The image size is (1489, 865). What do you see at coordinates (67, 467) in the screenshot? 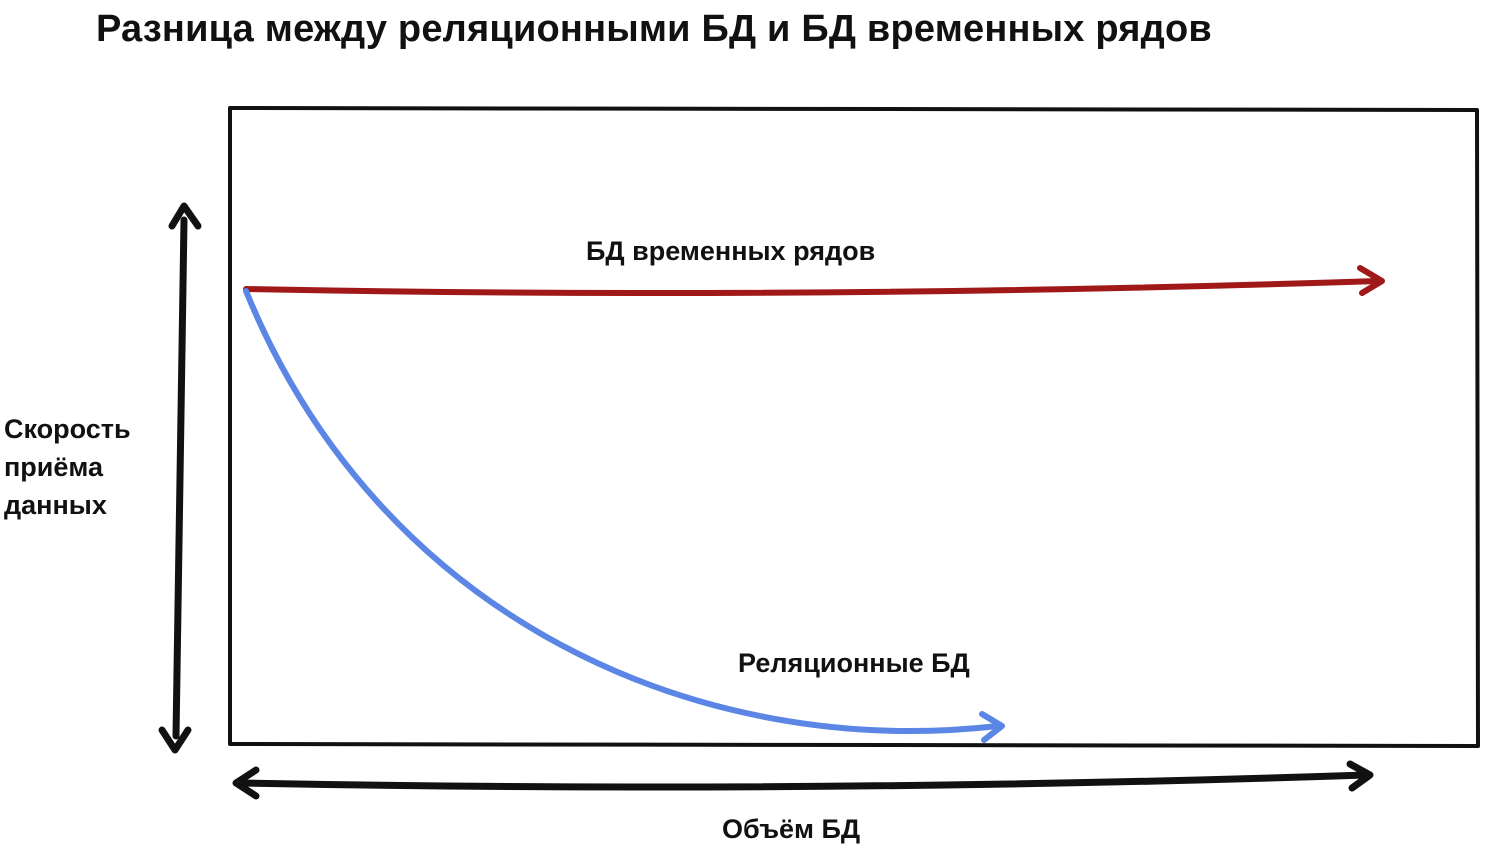
I see `y-axis-label: Скорость приёма данных` at bounding box center [67, 467].